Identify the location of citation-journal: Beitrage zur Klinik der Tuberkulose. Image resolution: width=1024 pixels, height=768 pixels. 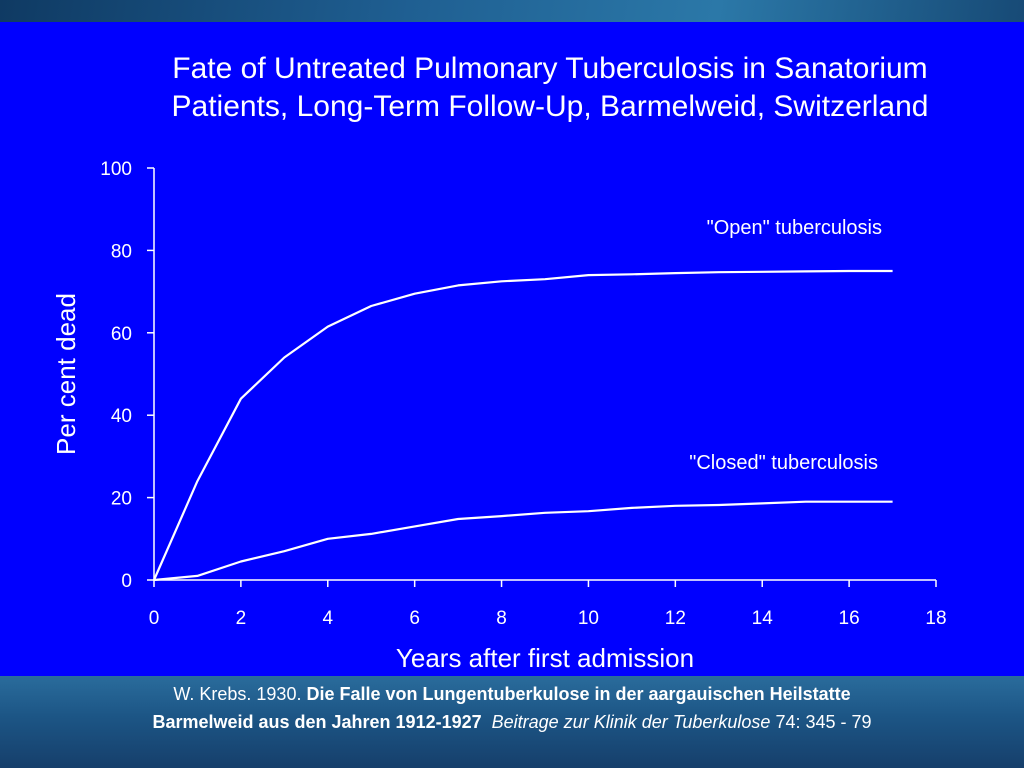
(631, 722).